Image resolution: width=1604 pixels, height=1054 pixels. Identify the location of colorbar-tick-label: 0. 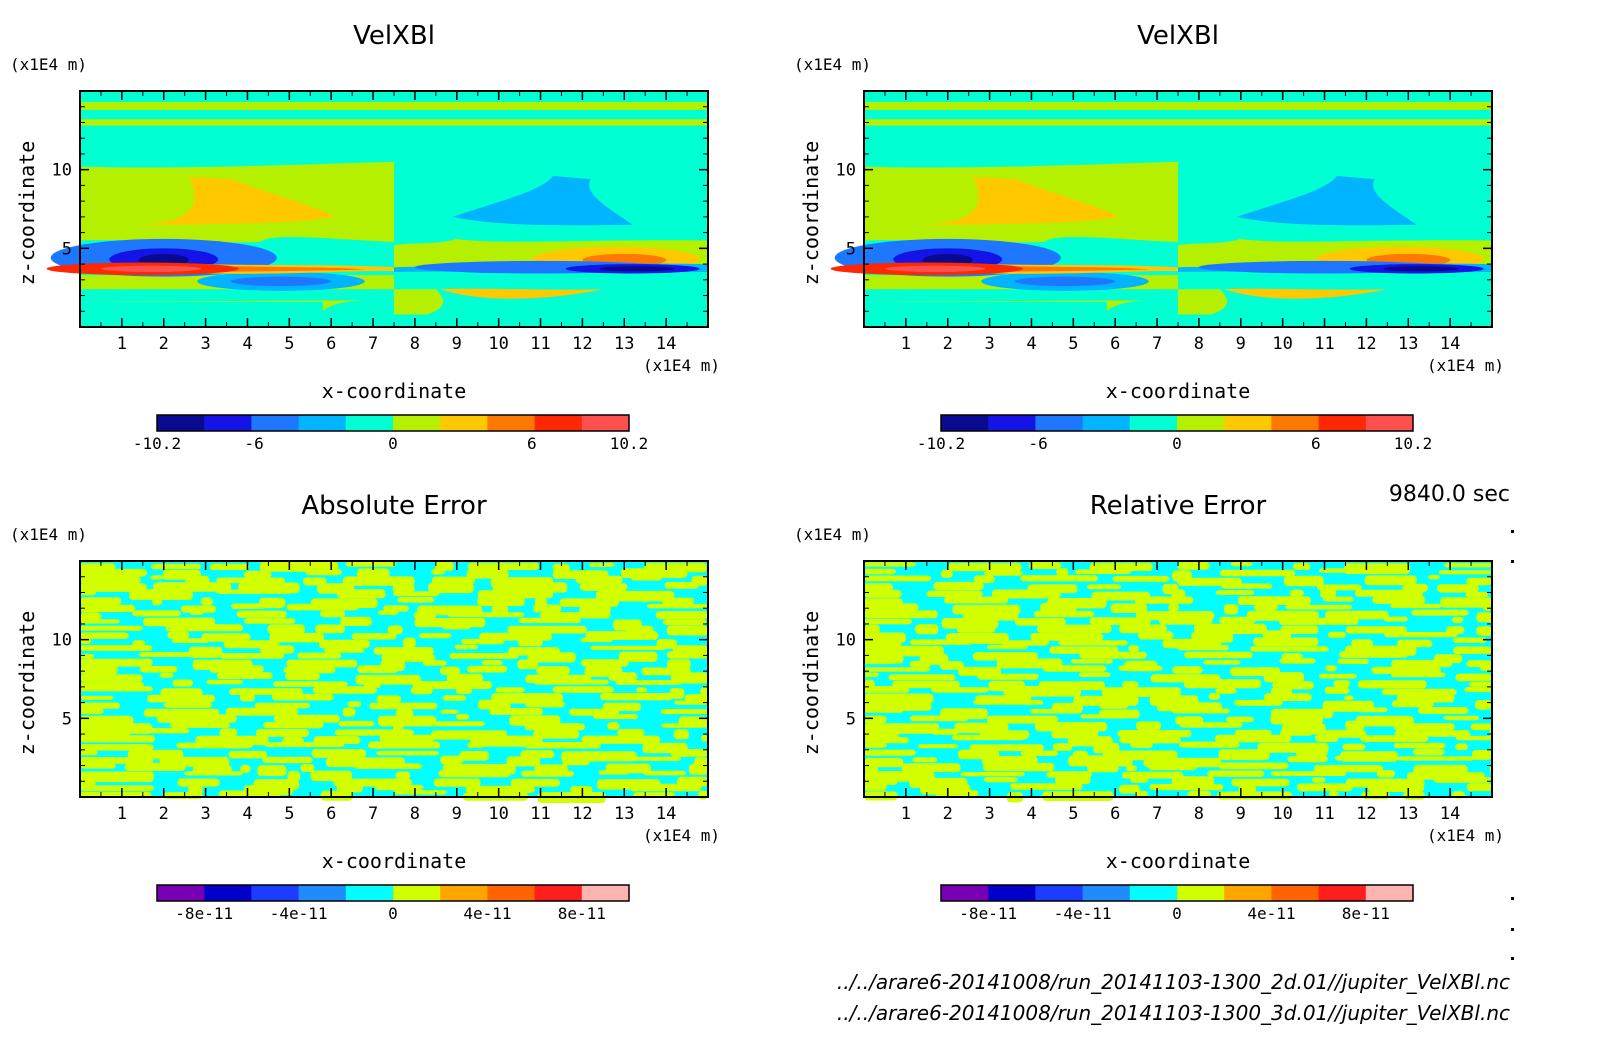
(1177, 443).